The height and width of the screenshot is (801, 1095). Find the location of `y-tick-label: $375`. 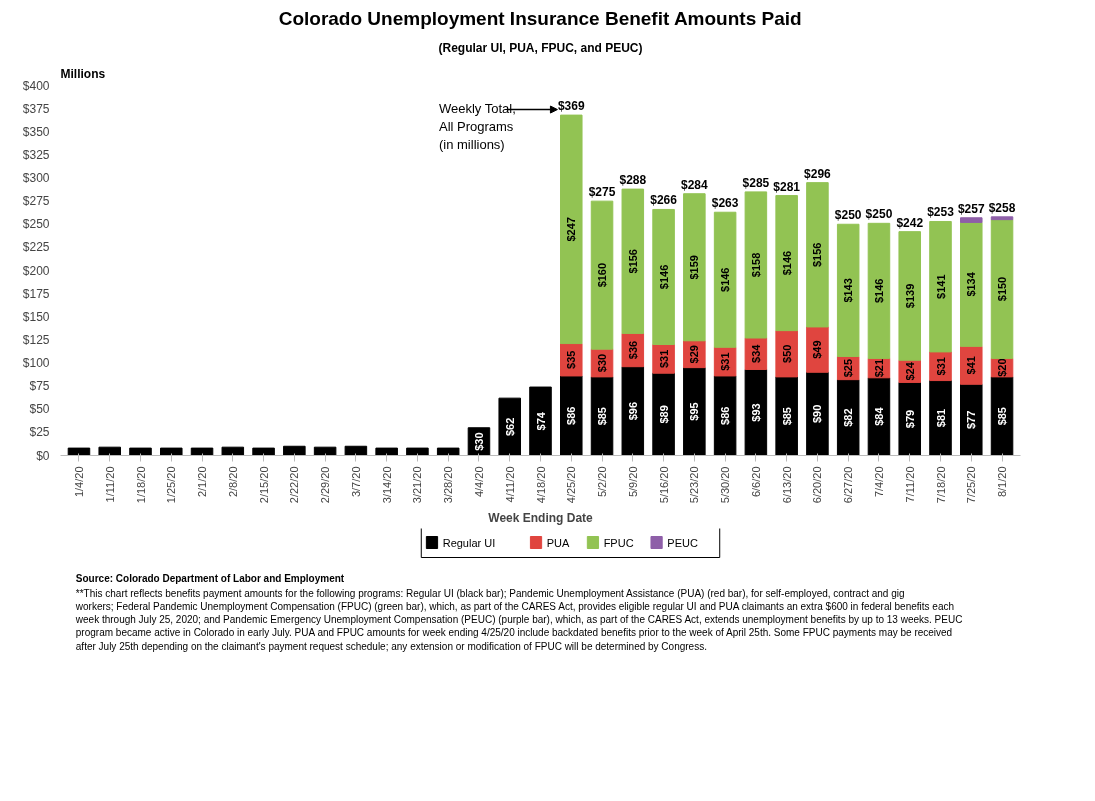

y-tick-label: $375 is located at coordinates (36, 108).